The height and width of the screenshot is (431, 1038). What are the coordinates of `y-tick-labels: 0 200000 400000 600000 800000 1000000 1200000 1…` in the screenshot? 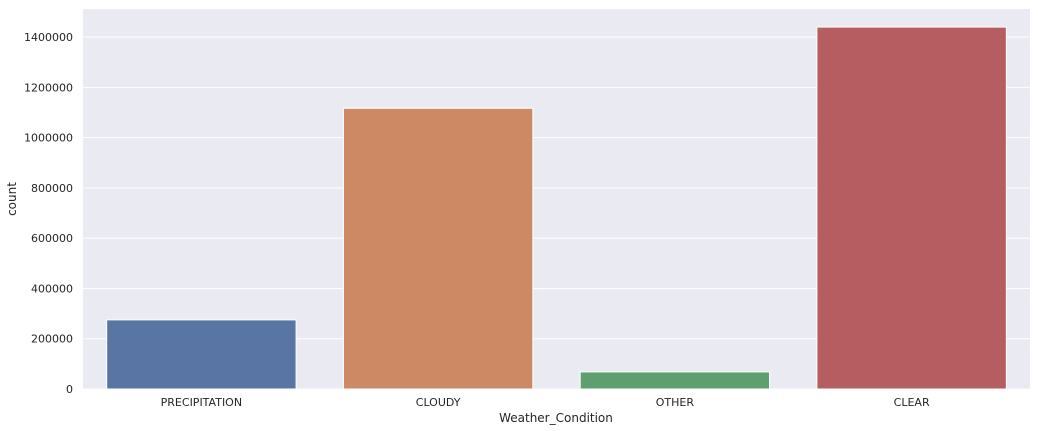 It's located at (48, 213).